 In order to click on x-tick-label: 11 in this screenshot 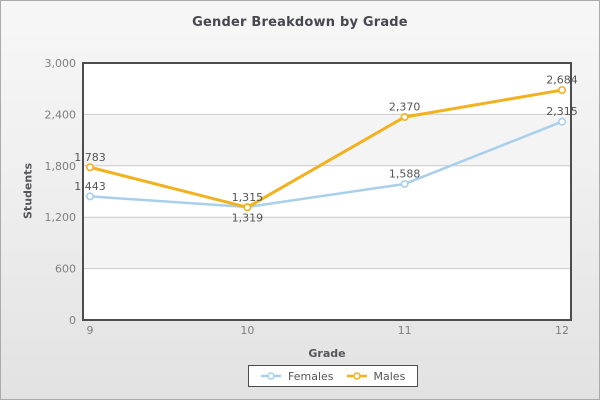, I will do `click(405, 330)`.